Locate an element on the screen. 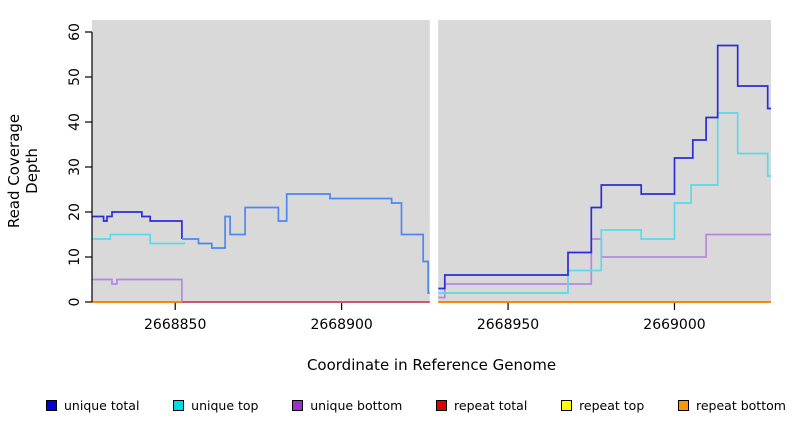 Image resolution: width=792 pixels, height=432 pixels. y-tick-label: 0 is located at coordinates (75, 302).